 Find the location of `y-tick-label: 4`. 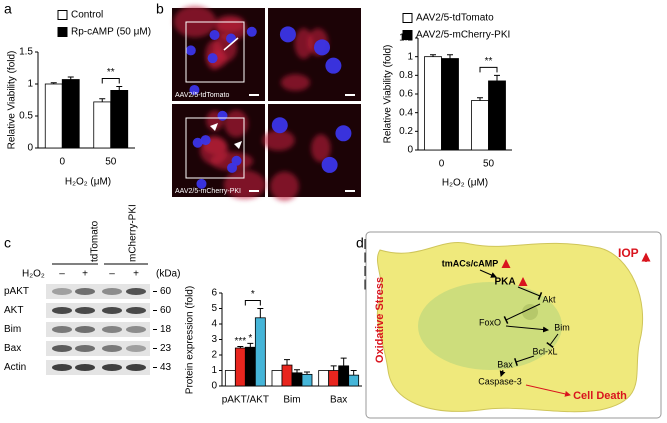

y-tick-label: 4 is located at coordinates (214, 324).